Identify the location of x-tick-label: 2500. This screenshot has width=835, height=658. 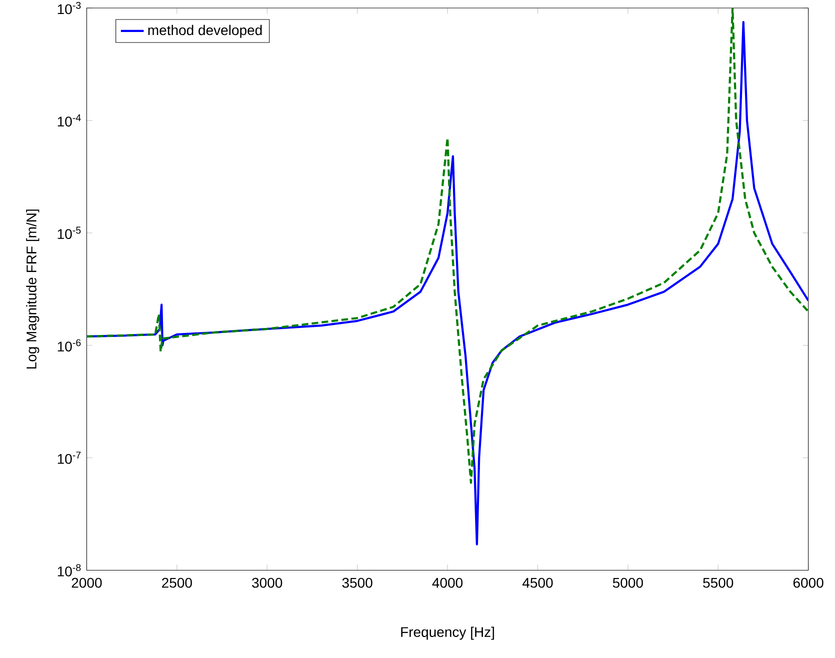
(177, 583).